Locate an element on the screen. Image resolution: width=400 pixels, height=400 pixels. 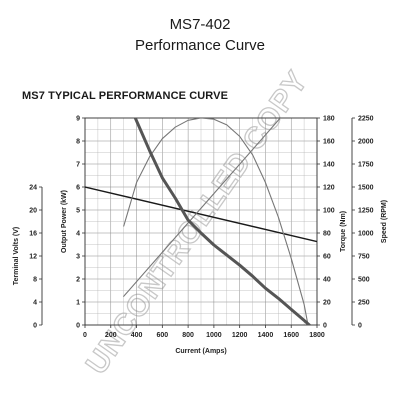
power-tick-label: 3 is located at coordinates (78, 257).